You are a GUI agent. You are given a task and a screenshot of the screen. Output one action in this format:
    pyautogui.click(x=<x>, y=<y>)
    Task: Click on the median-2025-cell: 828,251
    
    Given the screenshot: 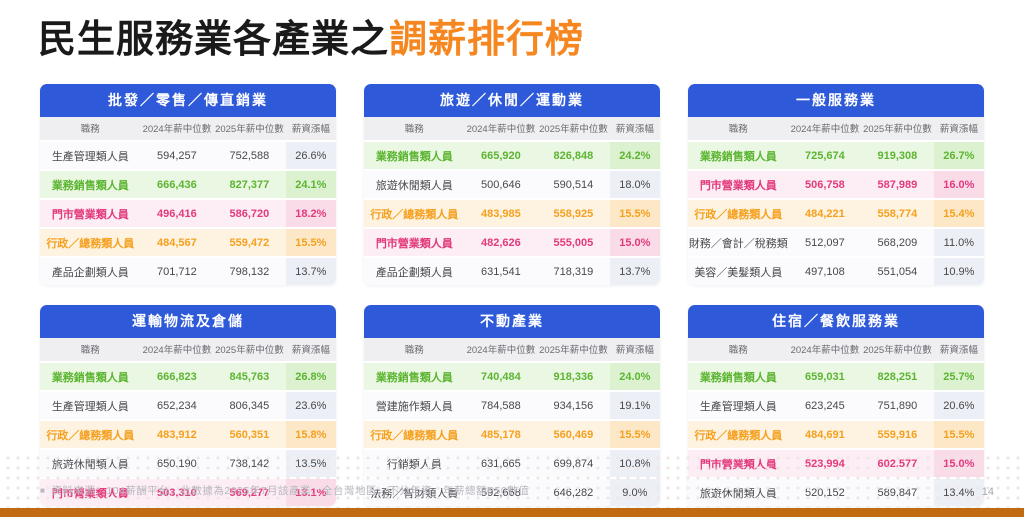 What is the action you would take?
    pyautogui.click(x=897, y=377)
    